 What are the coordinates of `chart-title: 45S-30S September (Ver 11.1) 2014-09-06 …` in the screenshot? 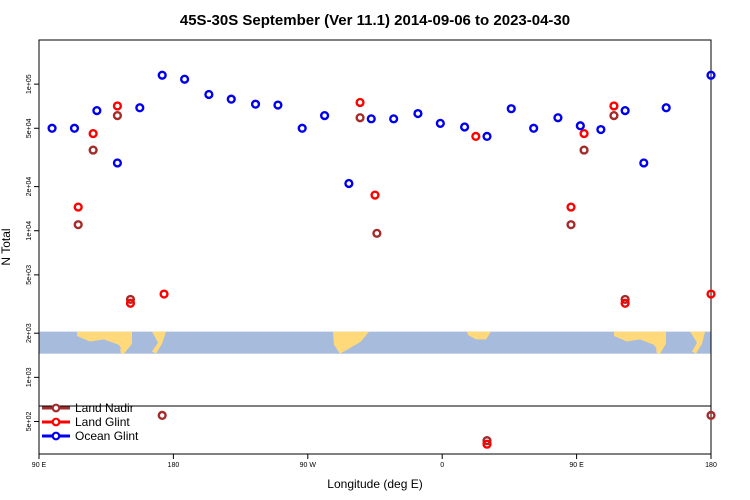 It's located at (375, 20).